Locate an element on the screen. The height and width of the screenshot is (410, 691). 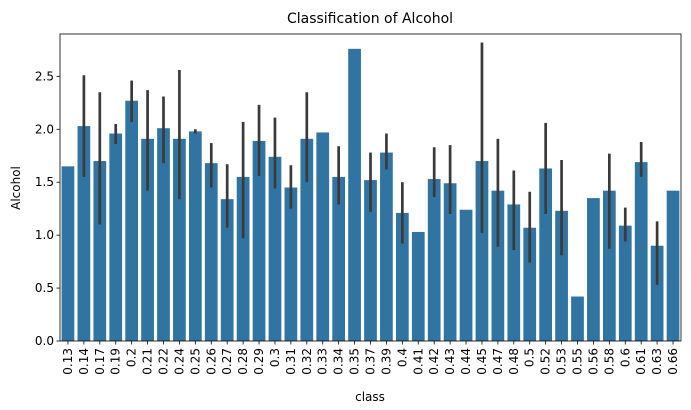
x-tick-label: 0.25 is located at coordinates (195, 361).